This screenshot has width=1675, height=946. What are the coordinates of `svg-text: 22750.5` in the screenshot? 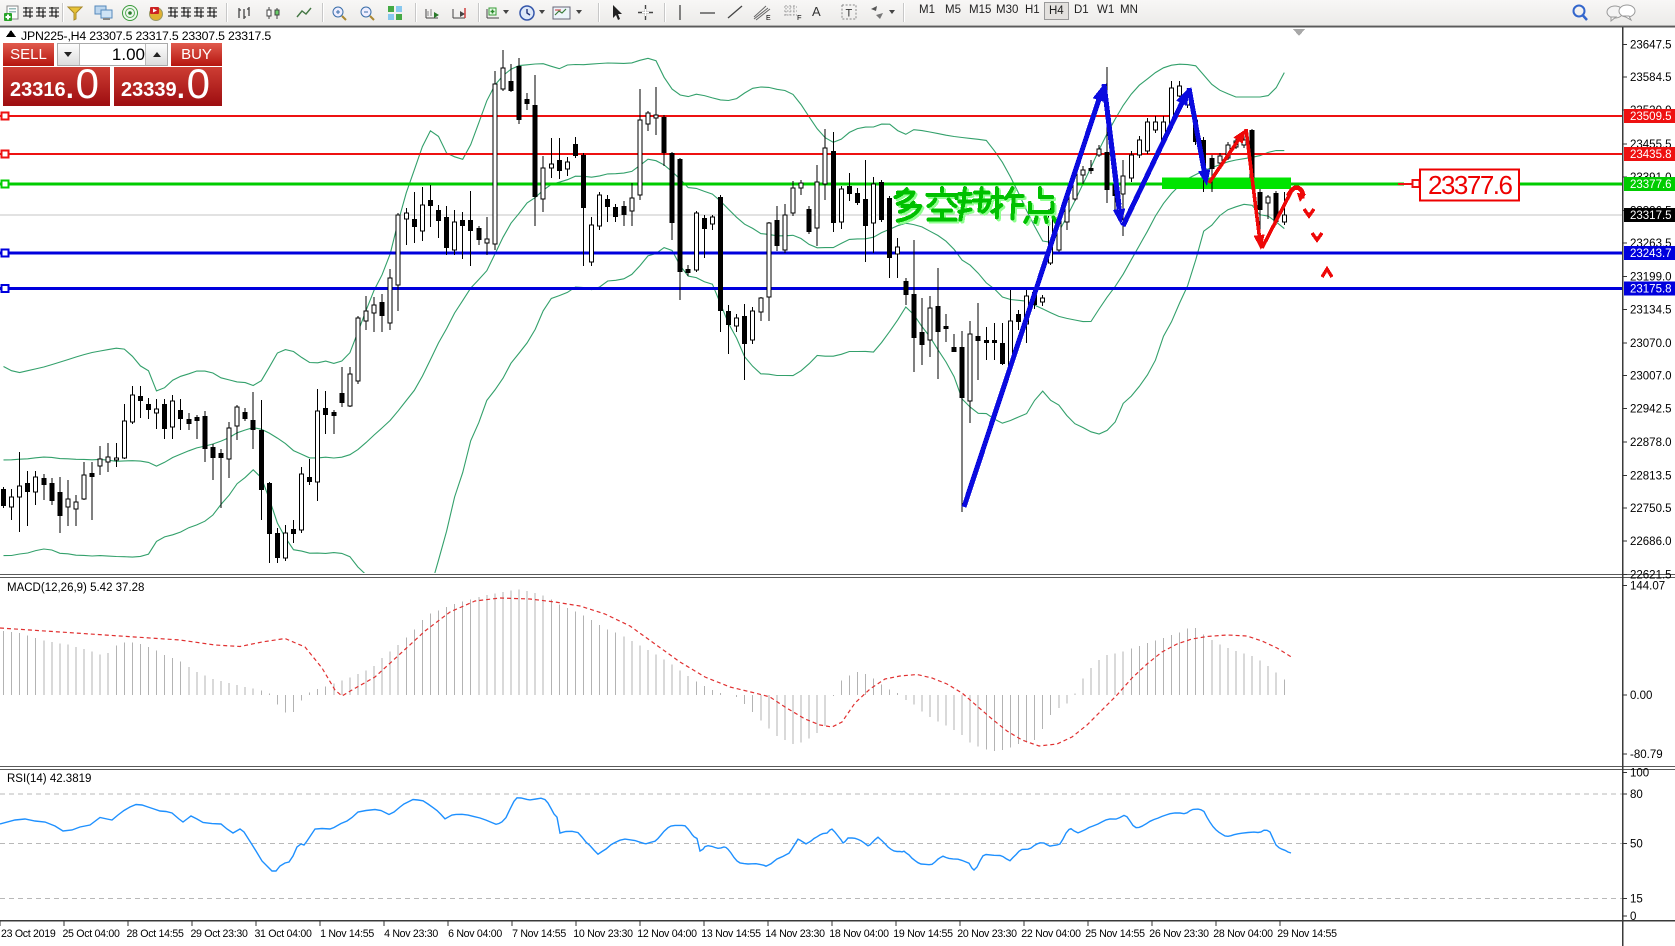 It's located at (1651, 509).